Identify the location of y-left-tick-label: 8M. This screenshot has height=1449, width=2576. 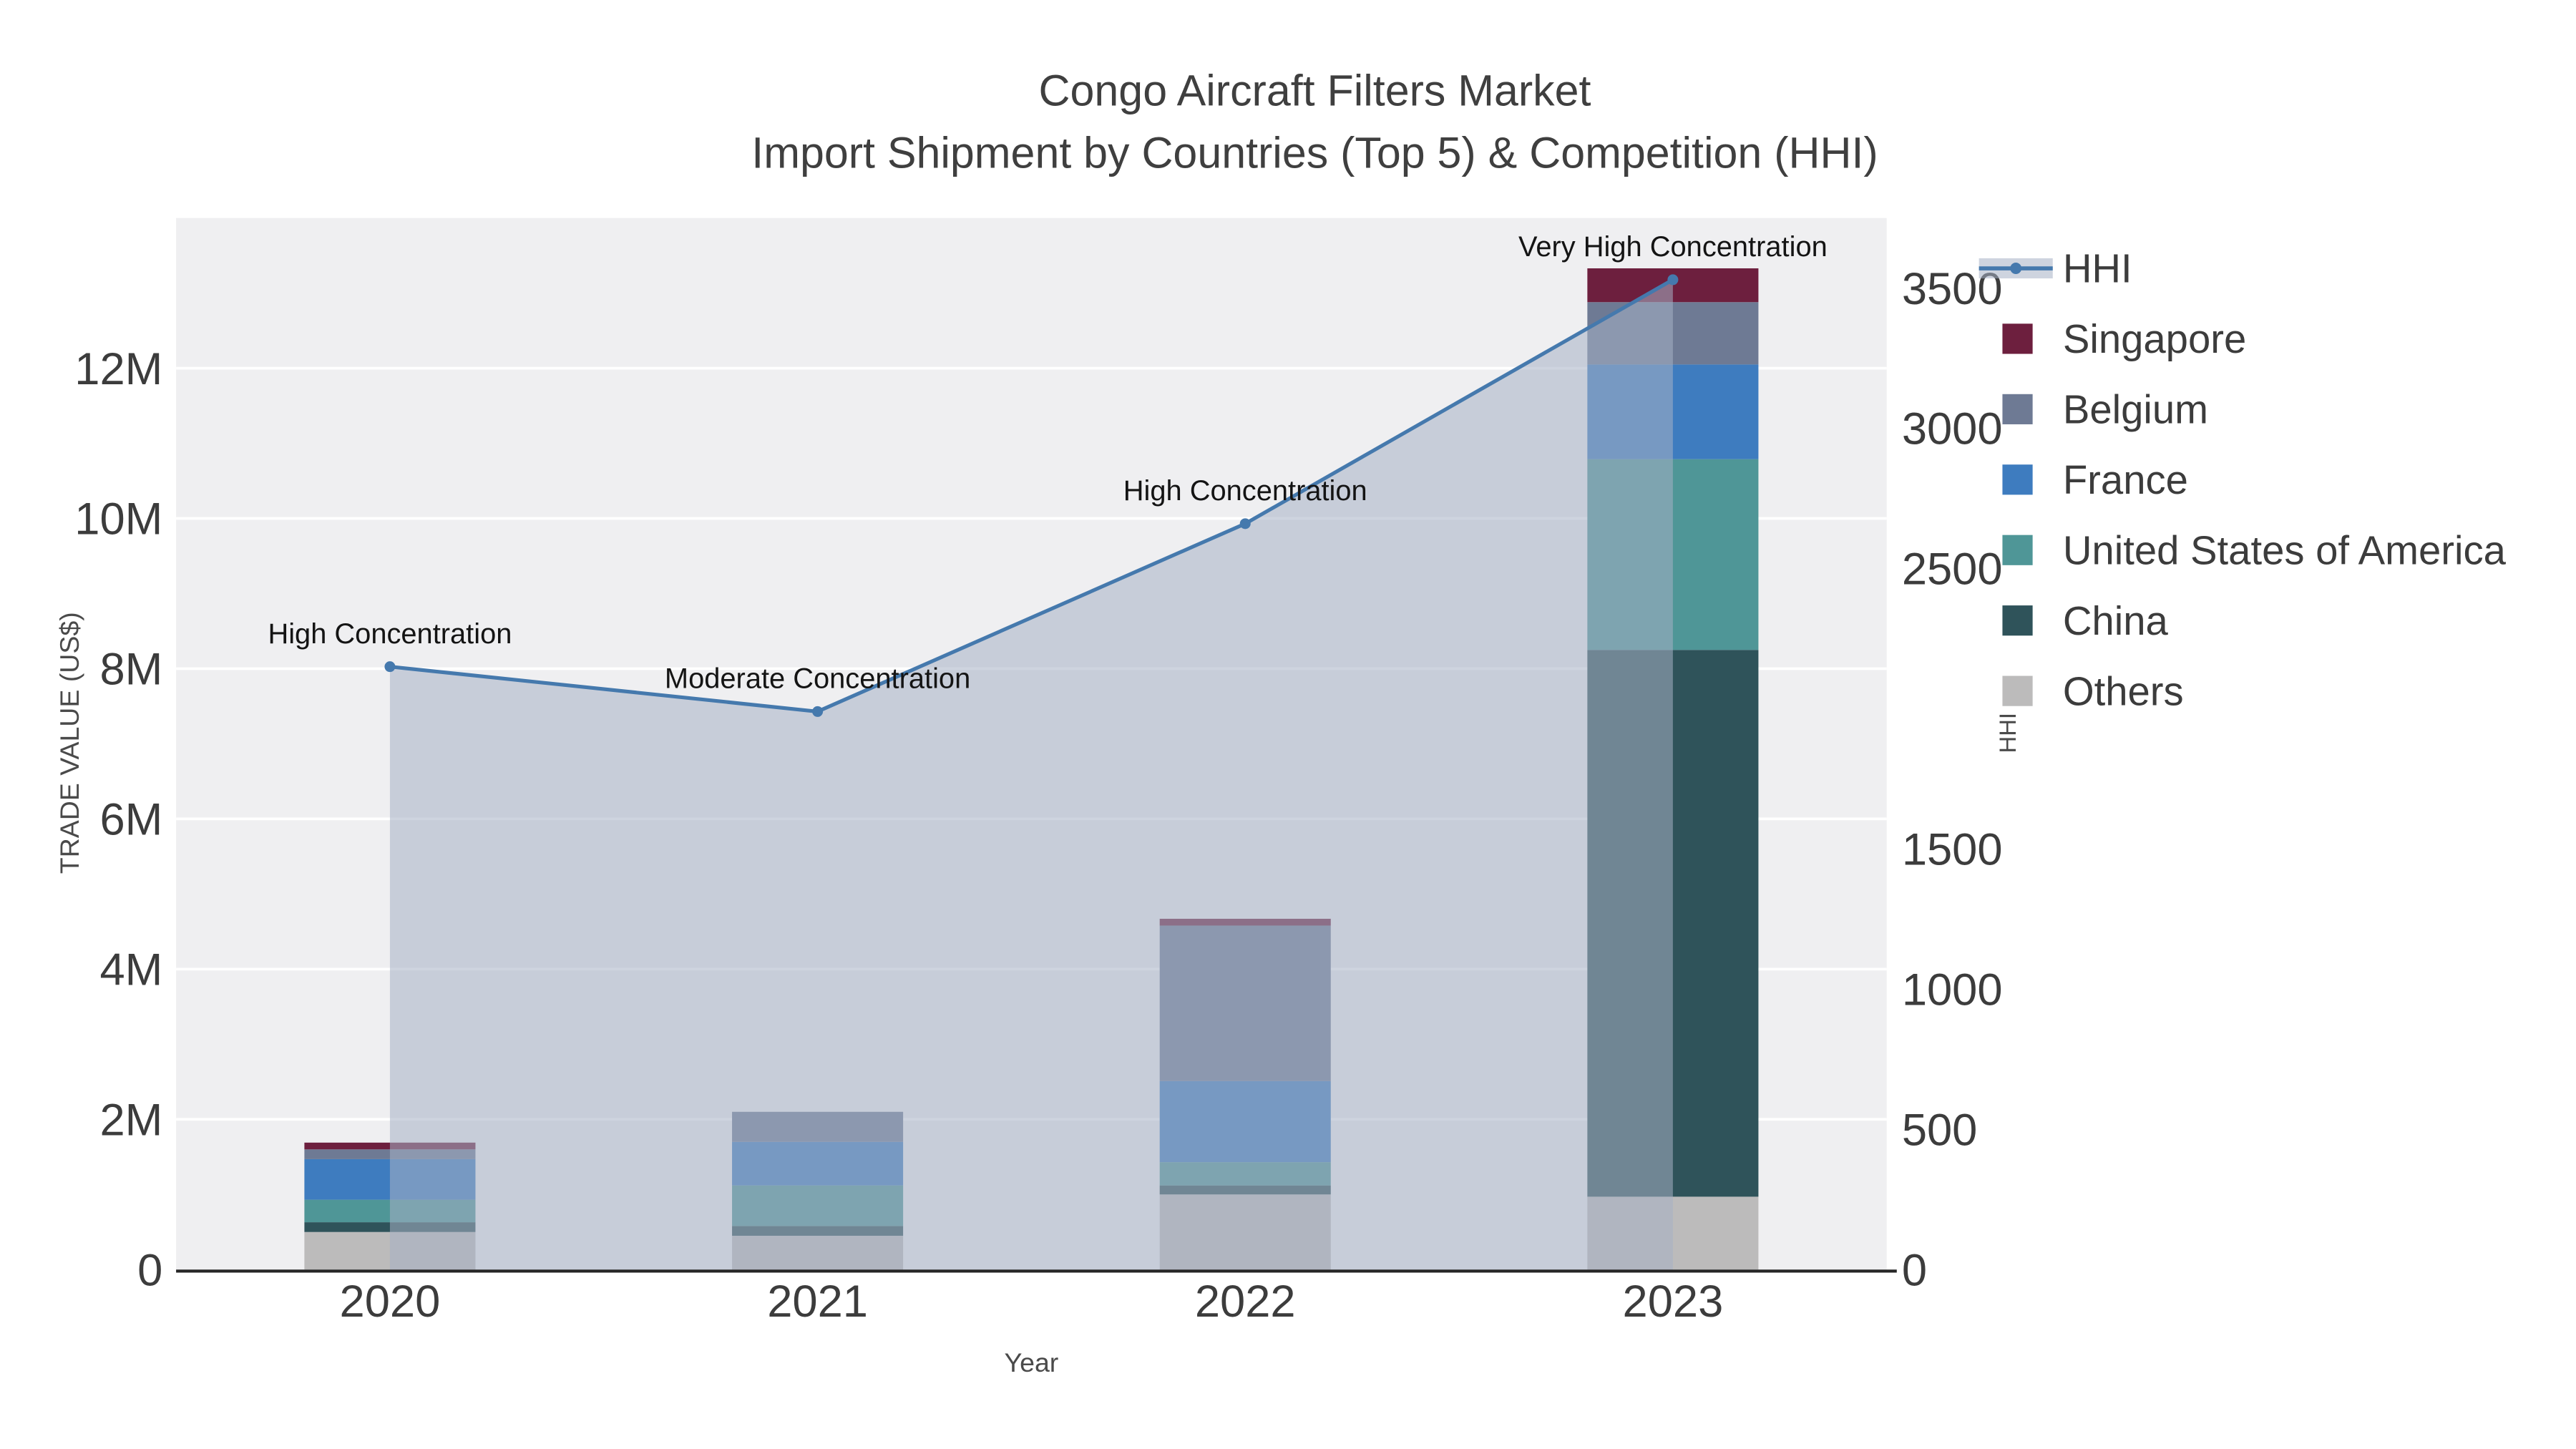
(130, 670).